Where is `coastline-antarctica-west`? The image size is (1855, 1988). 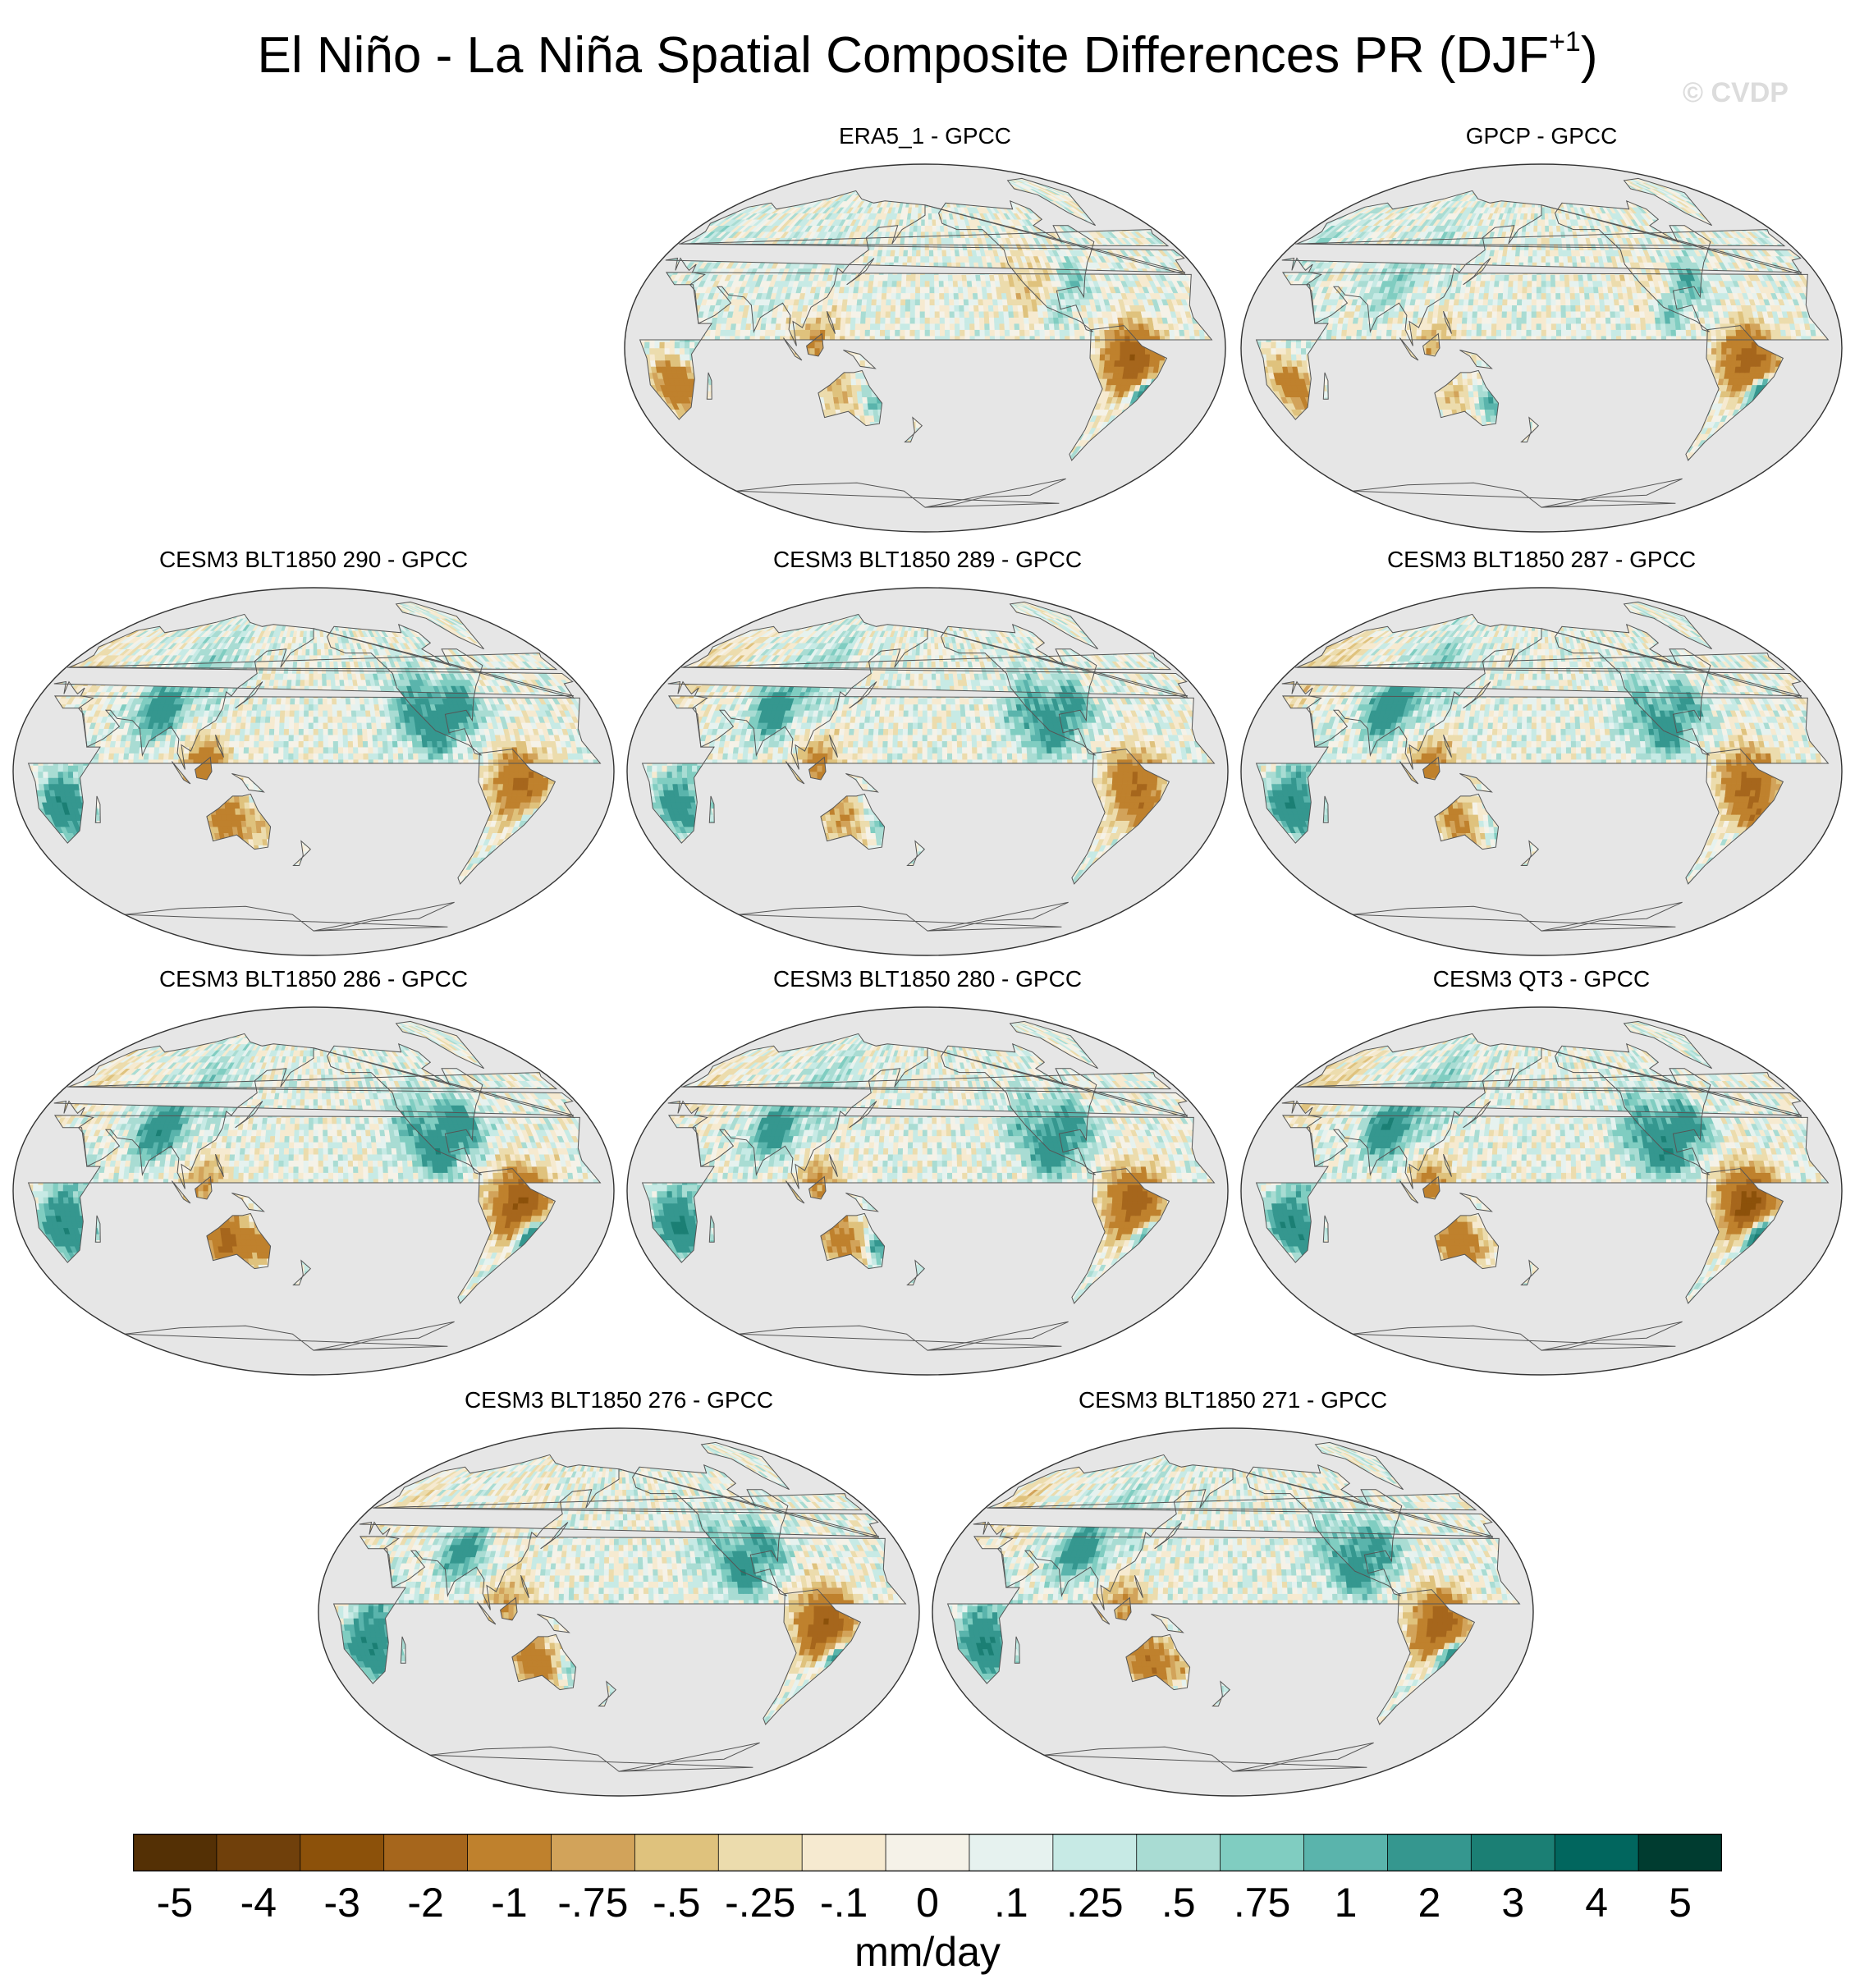 coastline-antarctica-west is located at coordinates (384, 1336).